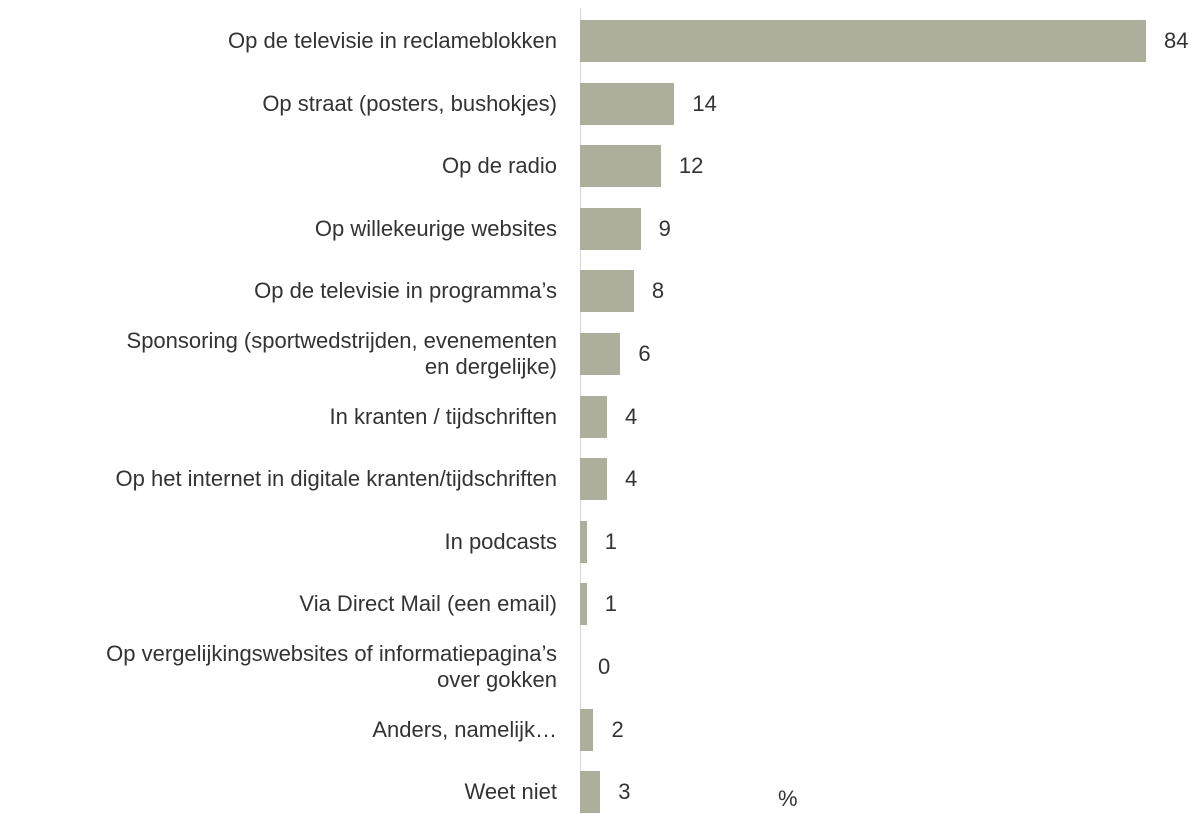 This screenshot has height=814, width=1194. What do you see at coordinates (704, 103) in the screenshot?
I see `data-label: 14` at bounding box center [704, 103].